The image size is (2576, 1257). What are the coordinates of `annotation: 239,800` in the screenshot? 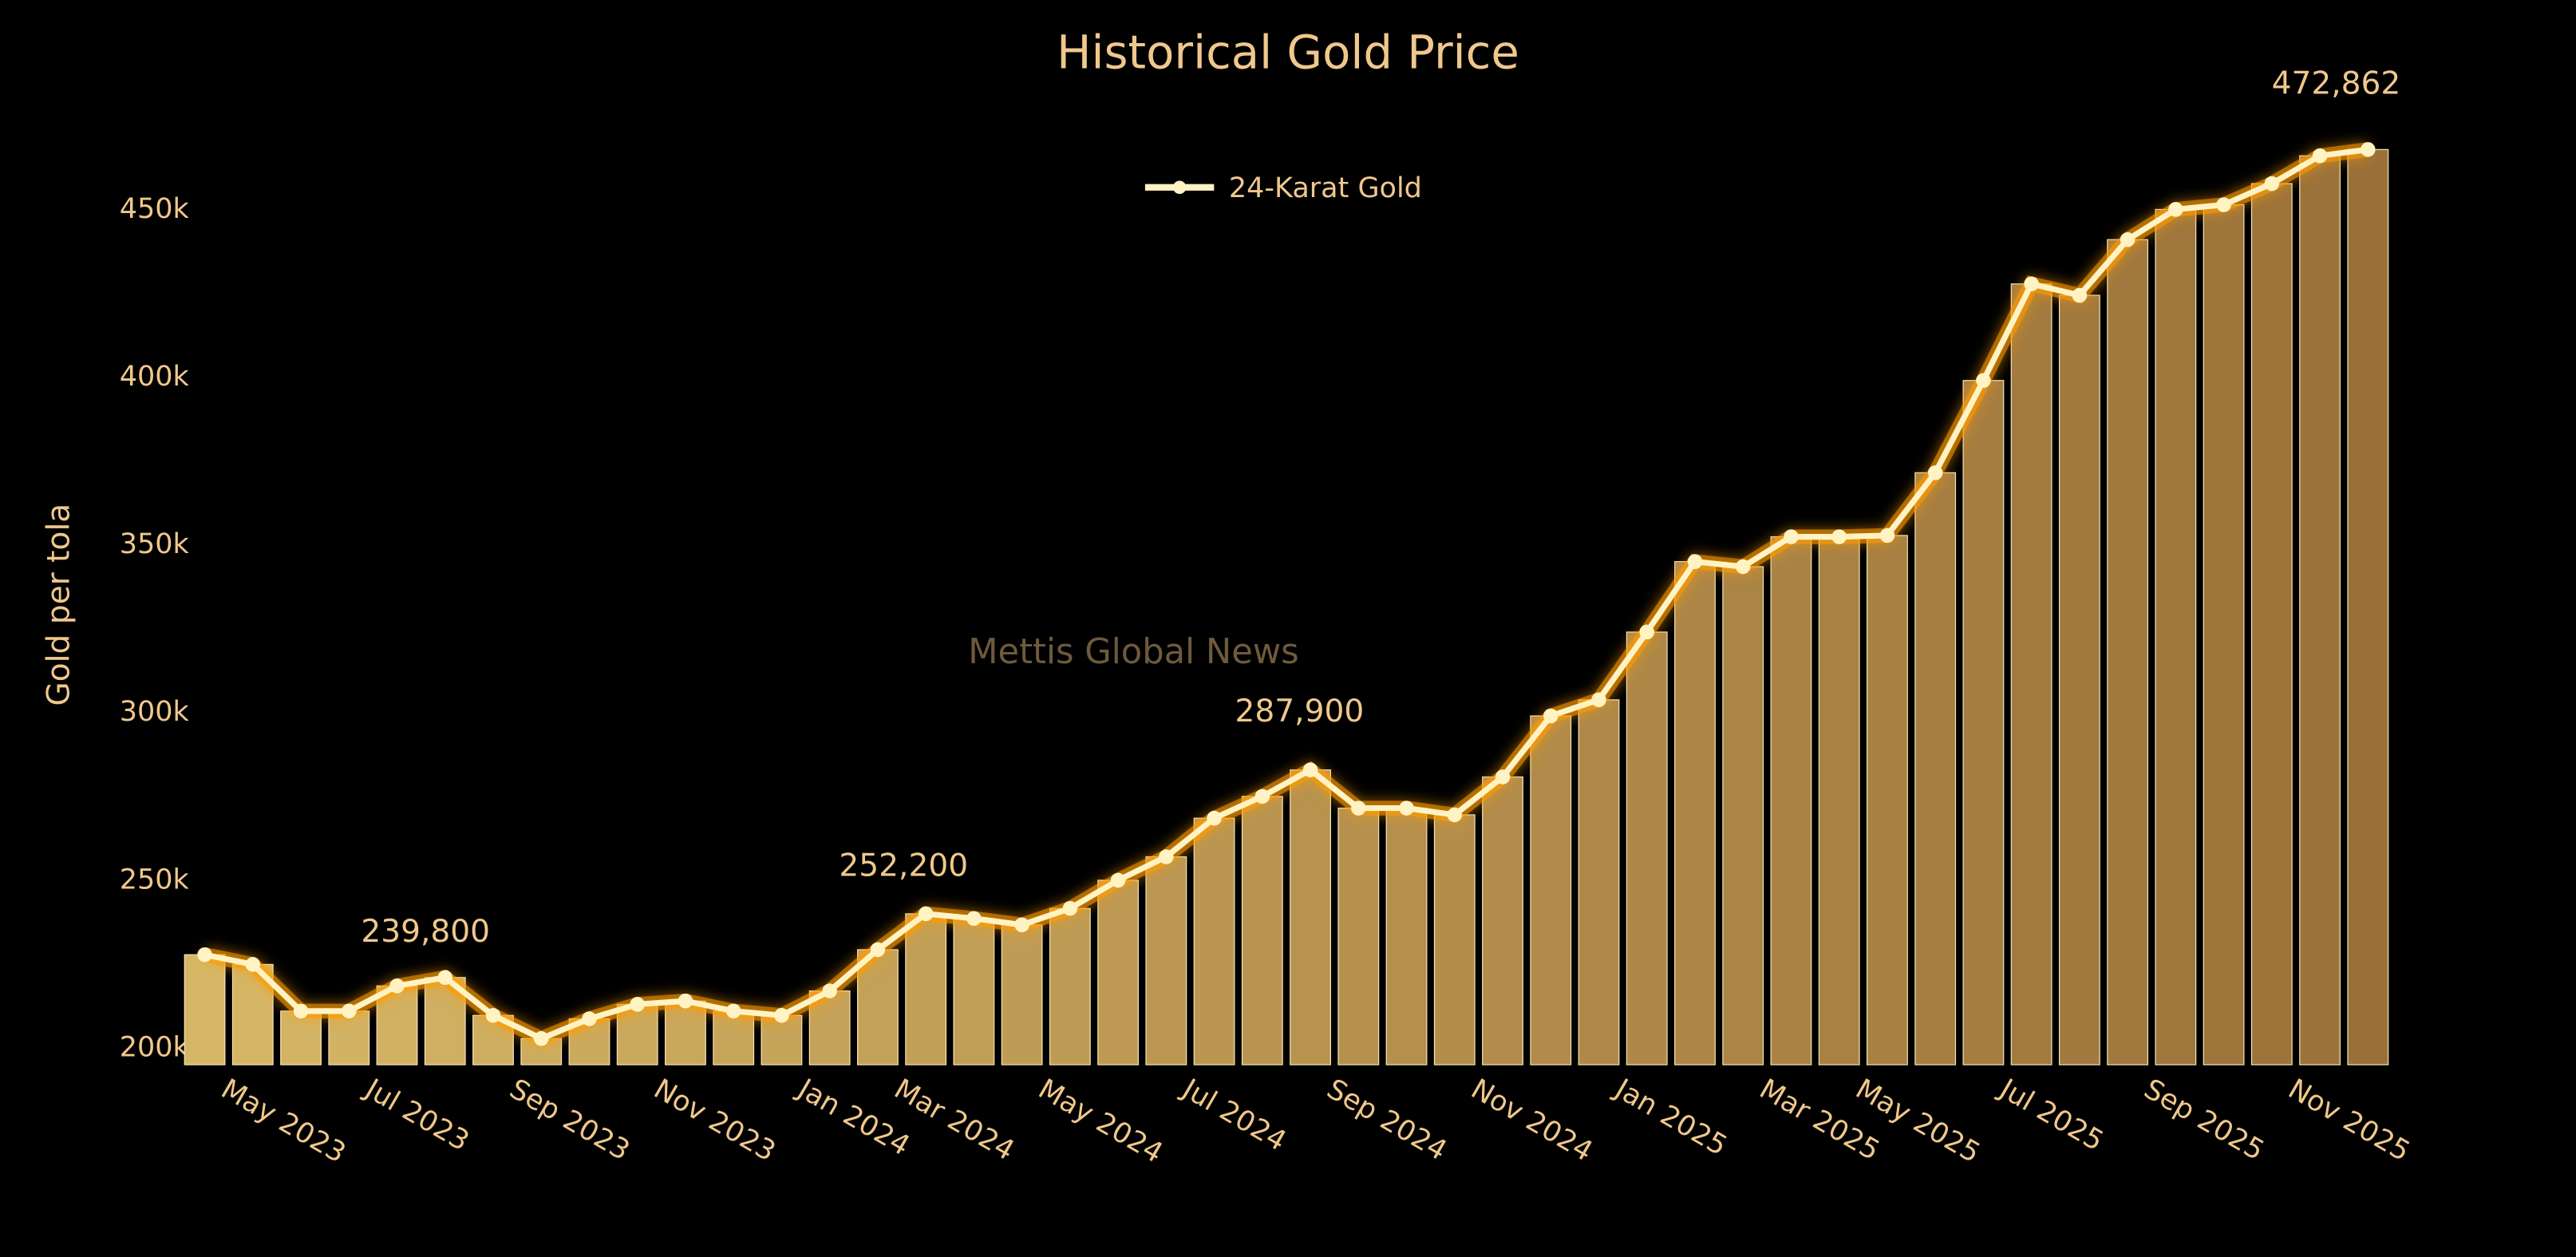 It's located at (425, 932).